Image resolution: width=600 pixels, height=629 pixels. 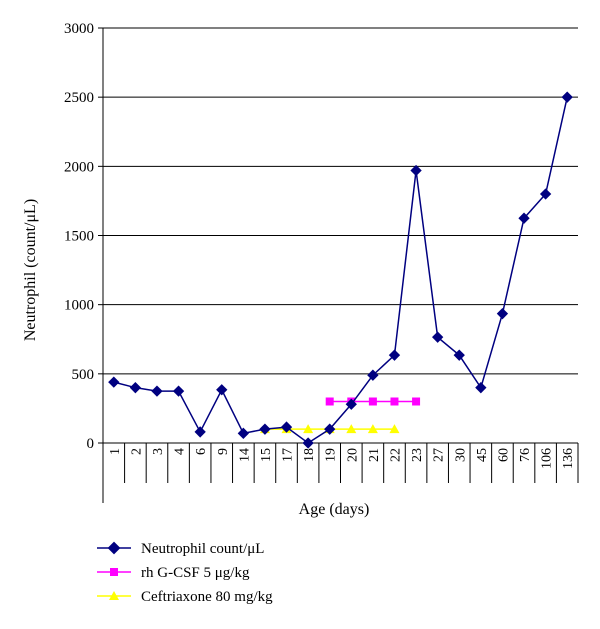 What do you see at coordinates (180, 451) in the screenshot?
I see `x-tick-label-4: 4` at bounding box center [180, 451].